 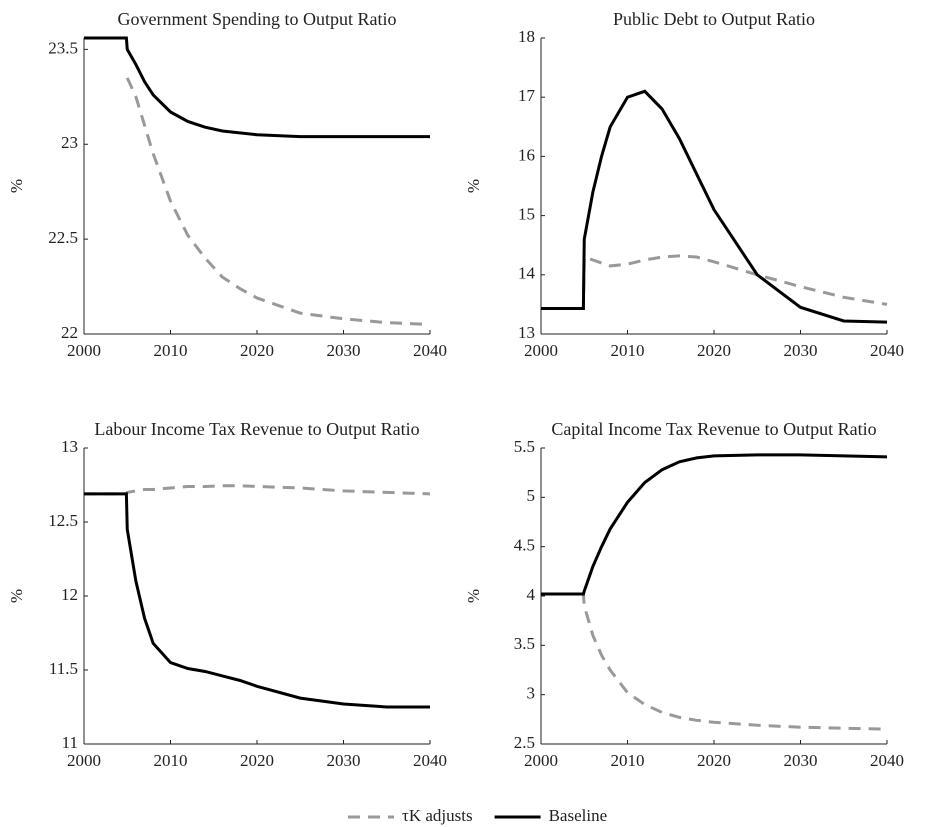 What do you see at coordinates (531, 594) in the screenshot?
I see `y-tick-label: 4` at bounding box center [531, 594].